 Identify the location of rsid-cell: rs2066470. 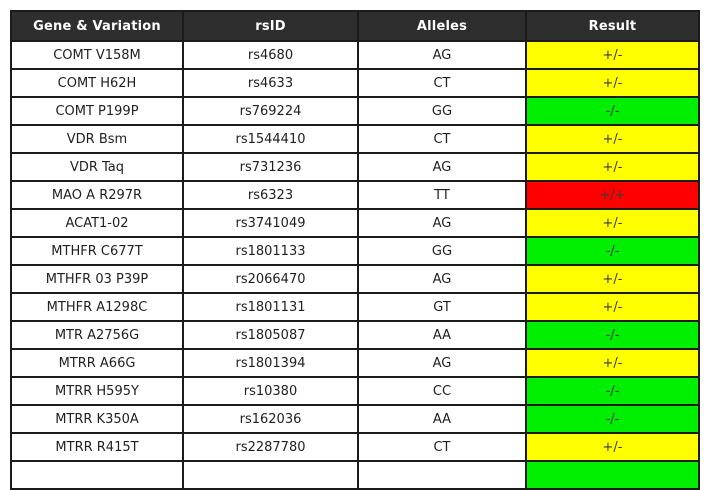
(270, 279).